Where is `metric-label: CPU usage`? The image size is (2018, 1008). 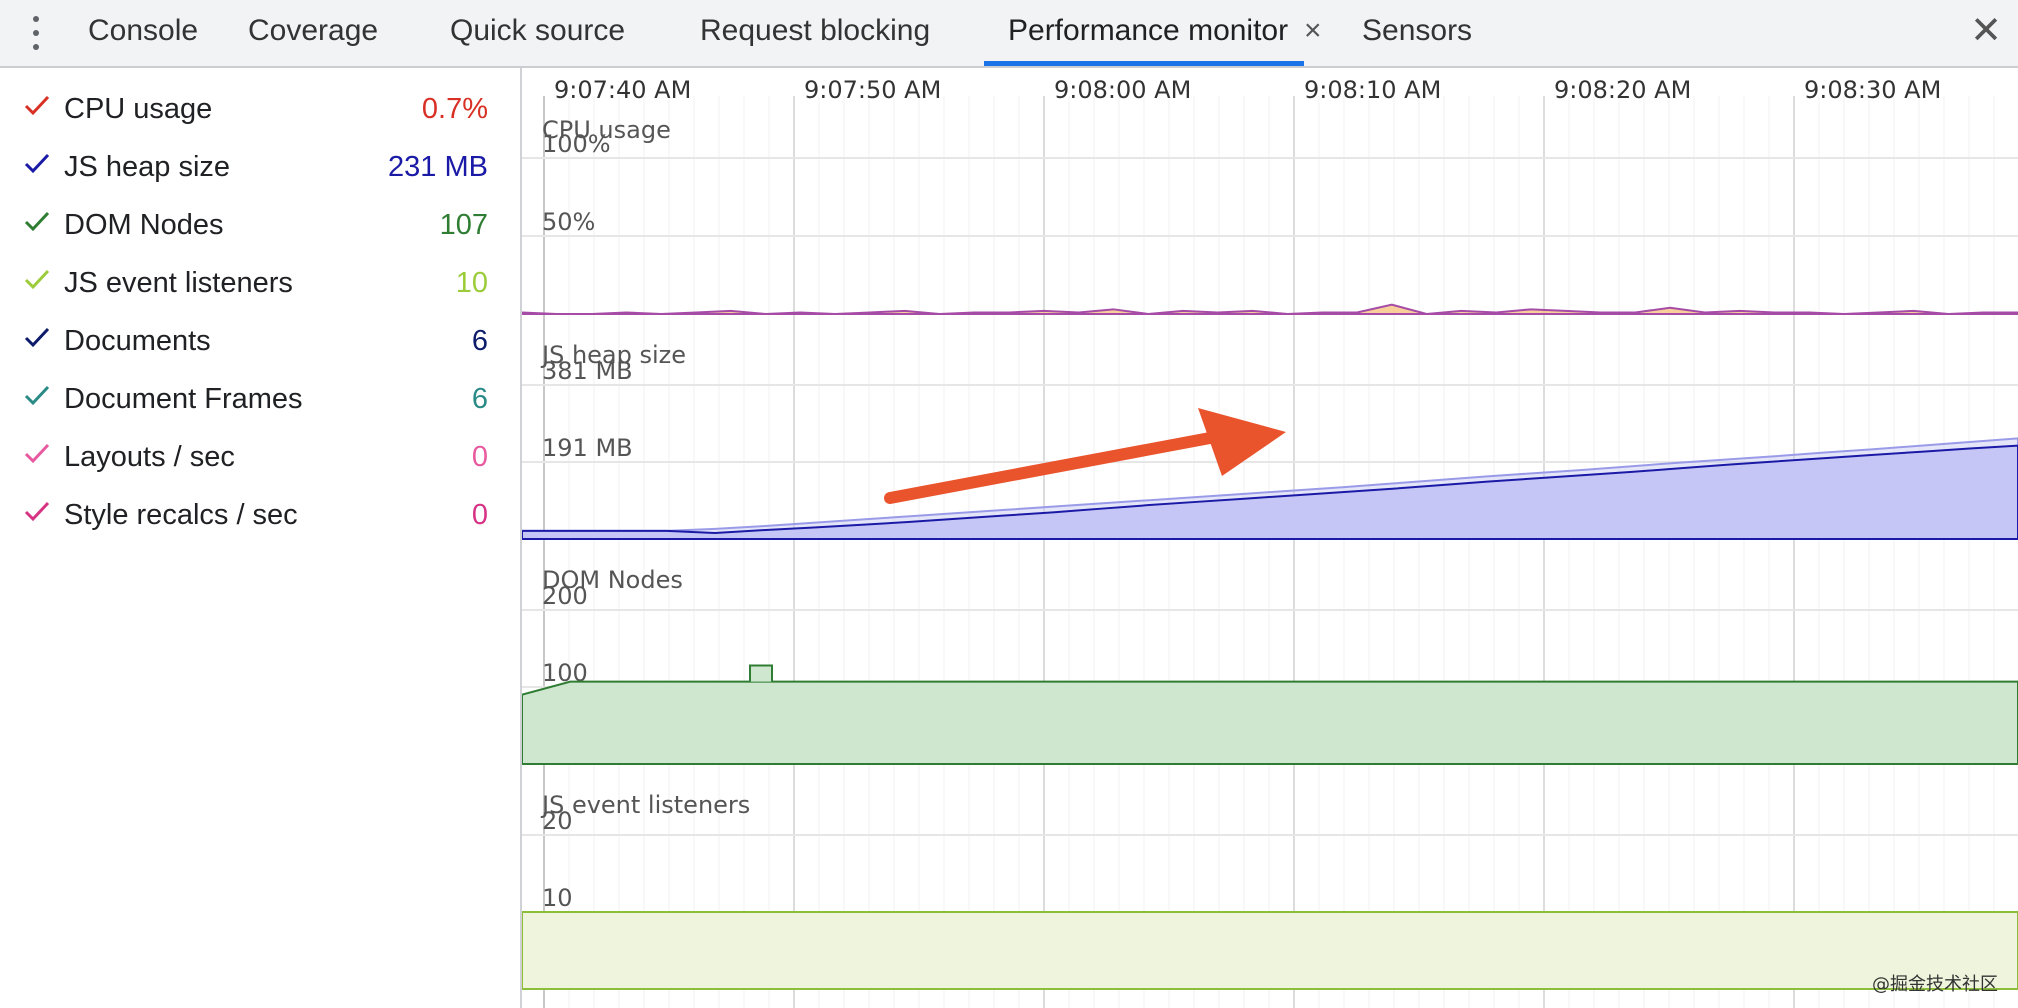
metric-label: CPU usage is located at coordinates (138, 109).